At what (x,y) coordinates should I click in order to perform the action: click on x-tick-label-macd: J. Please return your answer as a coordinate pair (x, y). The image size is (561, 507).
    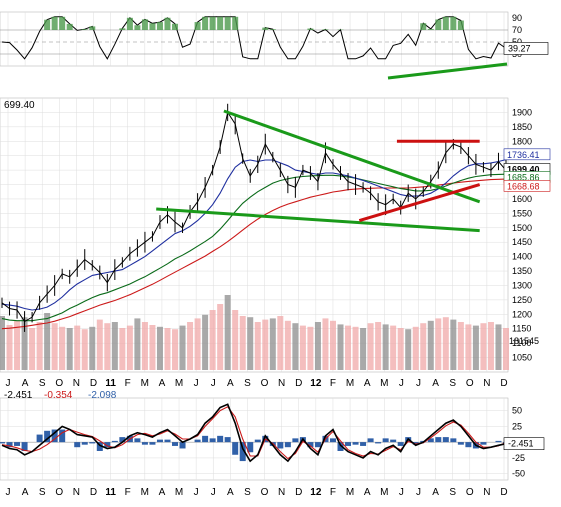
    Looking at the image, I should click on (401, 492).